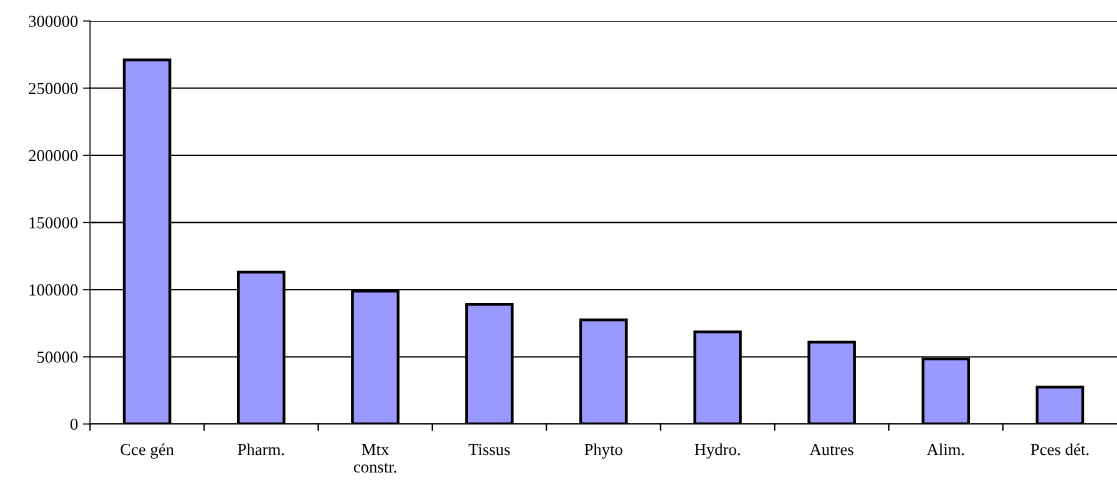 The height and width of the screenshot is (498, 1117). I want to click on y-tick-label: 100000, so click(53, 290).